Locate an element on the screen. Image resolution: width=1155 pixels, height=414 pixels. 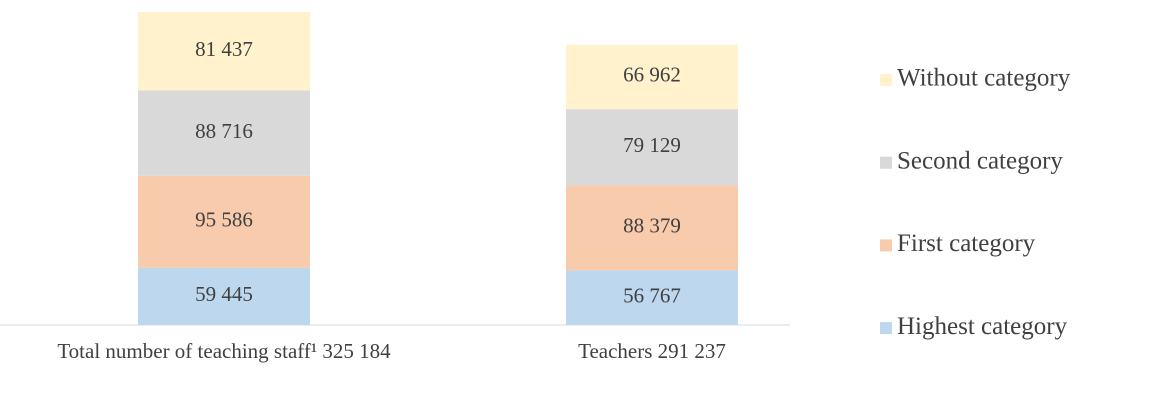
data-label: 56 767 is located at coordinates (652, 295).